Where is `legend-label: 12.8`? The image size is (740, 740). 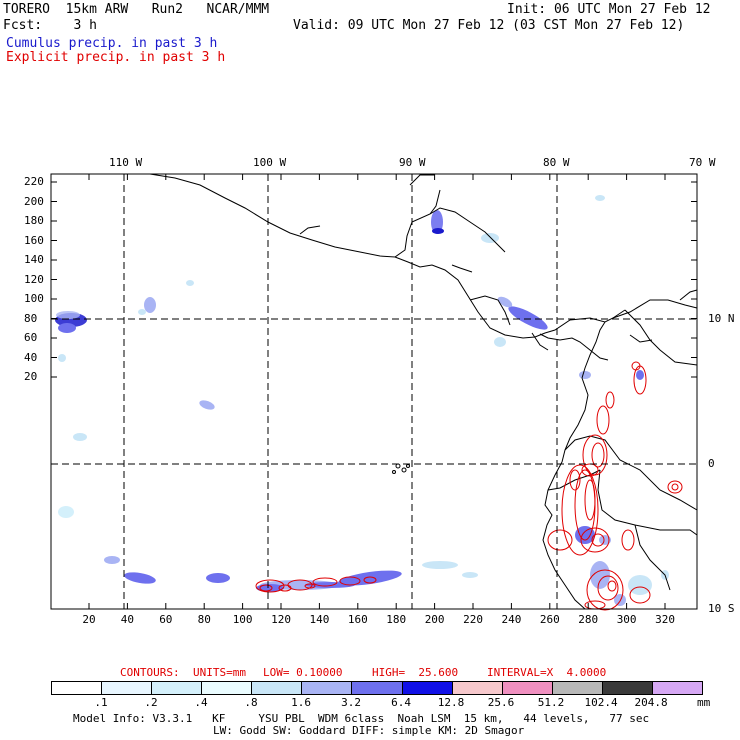
legend-label: 12.8 is located at coordinates (451, 702).